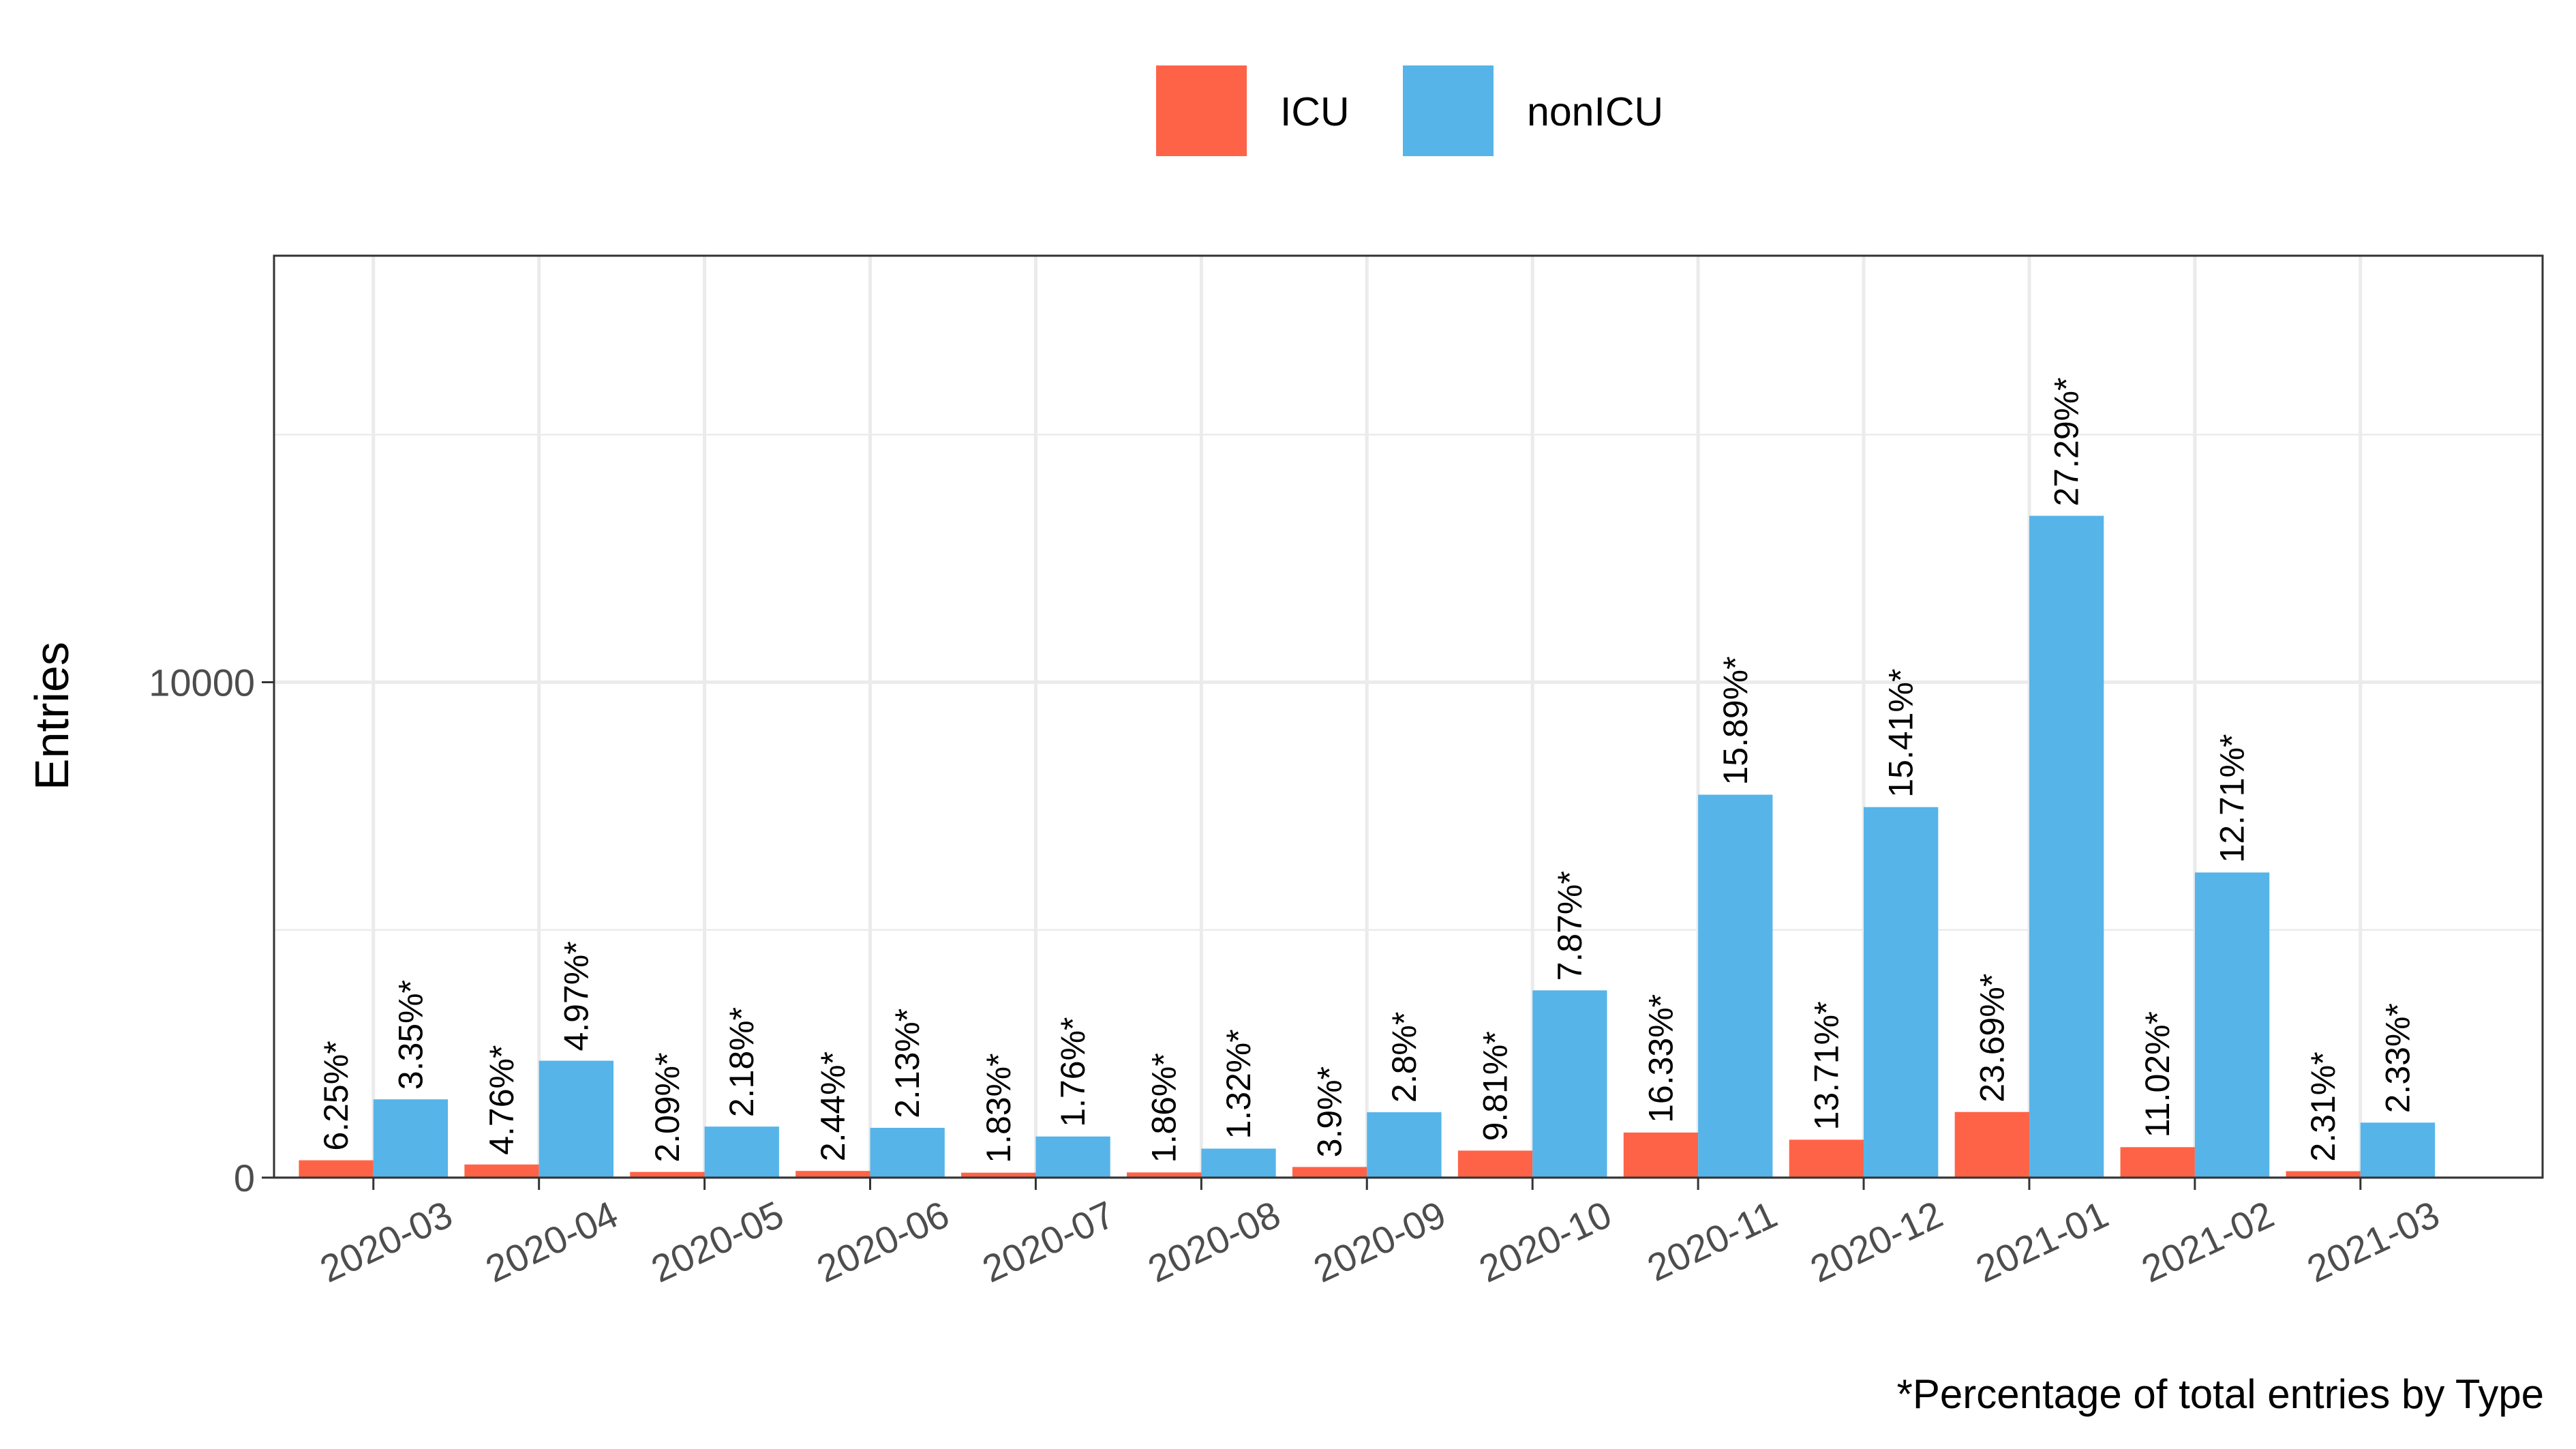  What do you see at coordinates (1404, 1057) in the screenshot?
I see `bar-label-nonicu-2020-09: 2.8%*` at bounding box center [1404, 1057].